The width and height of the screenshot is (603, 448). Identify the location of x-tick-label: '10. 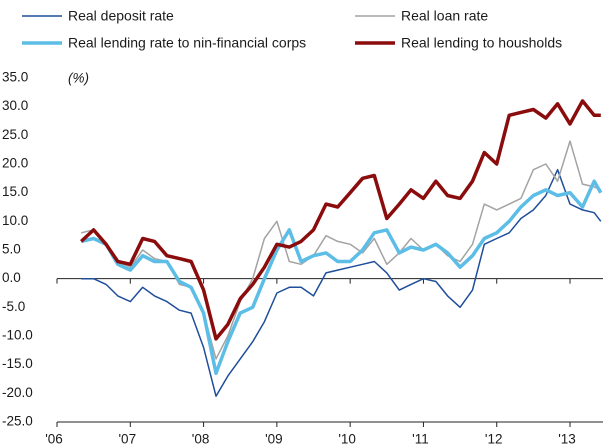
(347, 439).